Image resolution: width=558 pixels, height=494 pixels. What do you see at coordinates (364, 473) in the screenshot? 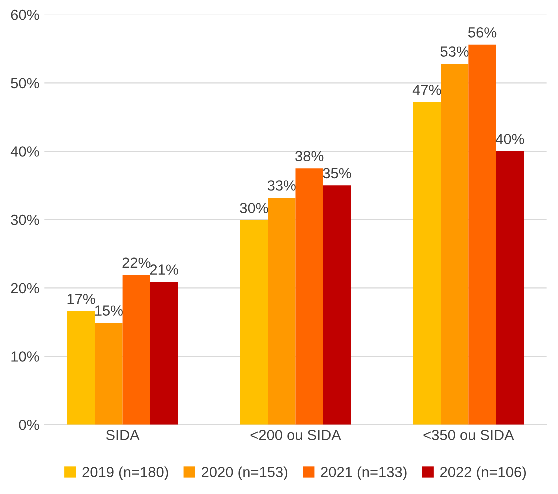
I see `legend-label: 2021 (n=133)` at bounding box center [364, 473].